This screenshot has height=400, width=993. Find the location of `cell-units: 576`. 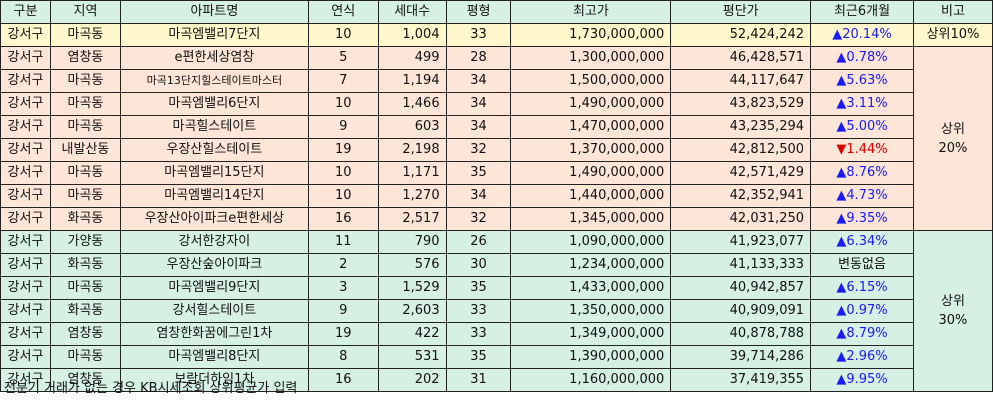

cell-units: 576 is located at coordinates (412, 265).